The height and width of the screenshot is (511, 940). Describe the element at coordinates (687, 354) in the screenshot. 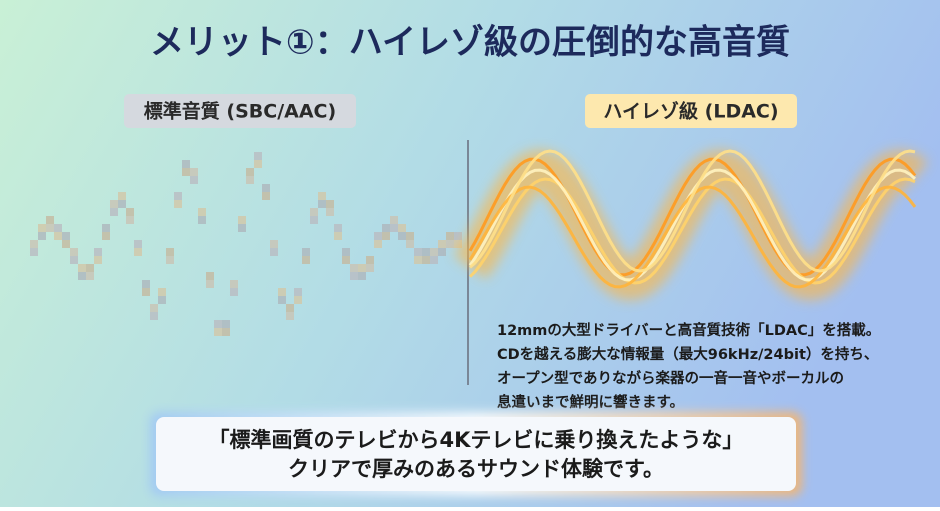

I see `description-line: CDを越える膨大な情報量（最大96kHz/24bit）を持ち、` at that location.